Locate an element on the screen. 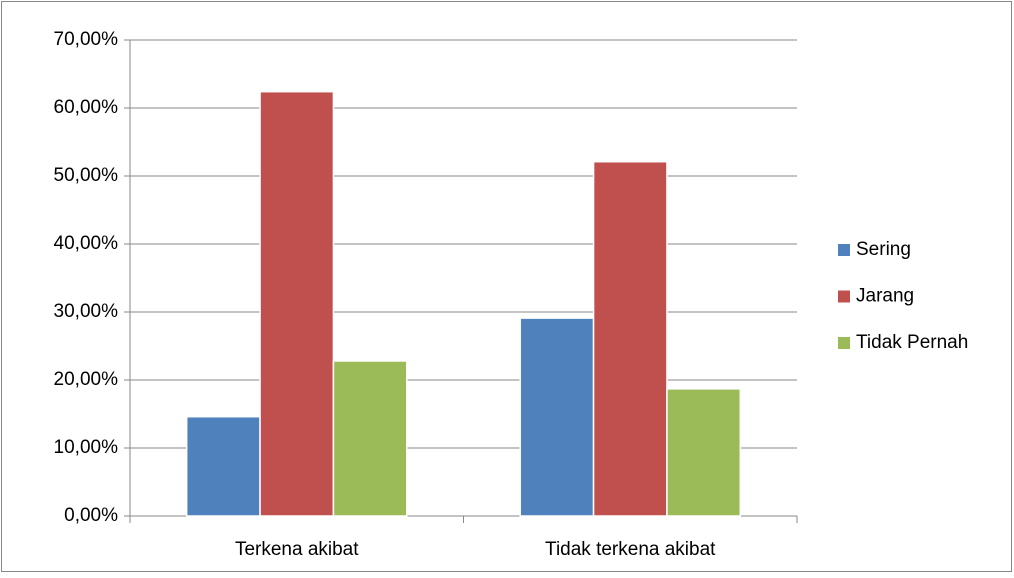 This screenshot has width=1014, height=578. x-tick-label: Tidak terkena akibat is located at coordinates (630, 549).